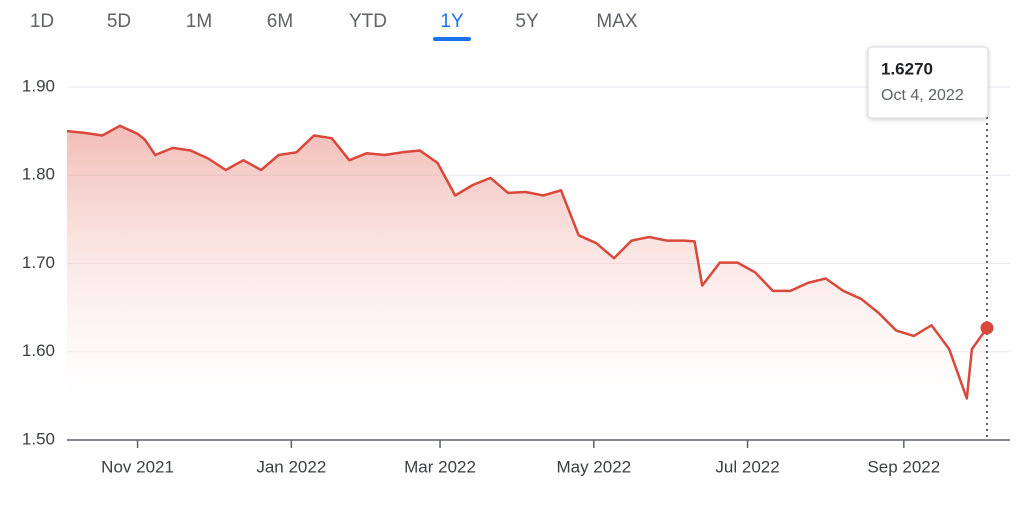 This screenshot has width=1024, height=507. Describe the element at coordinates (987, 328) in the screenshot. I see `hover-dot` at that location.